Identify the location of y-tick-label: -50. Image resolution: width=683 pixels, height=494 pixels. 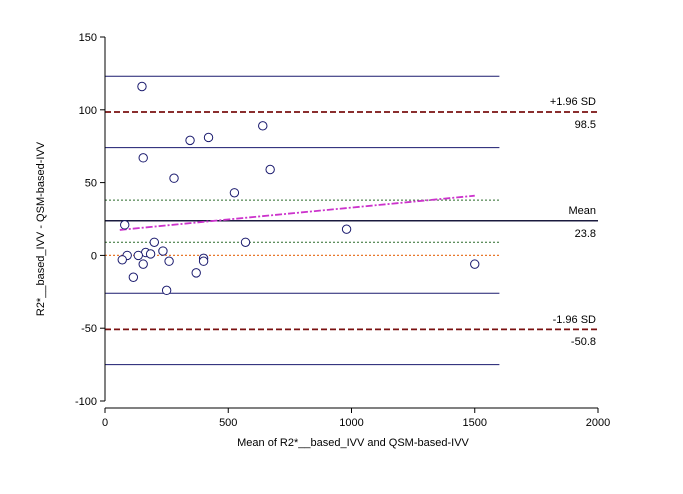
(89, 329).